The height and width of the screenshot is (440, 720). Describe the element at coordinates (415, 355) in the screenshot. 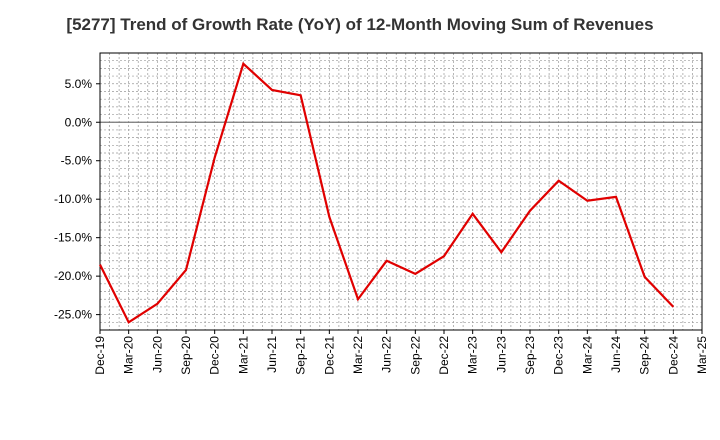

I see `x-tick-label: Sep-22` at that location.